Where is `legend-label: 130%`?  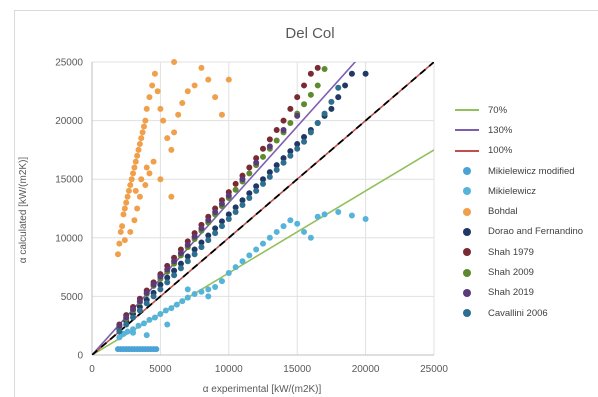
legend-label: 130% is located at coordinates (500, 130).